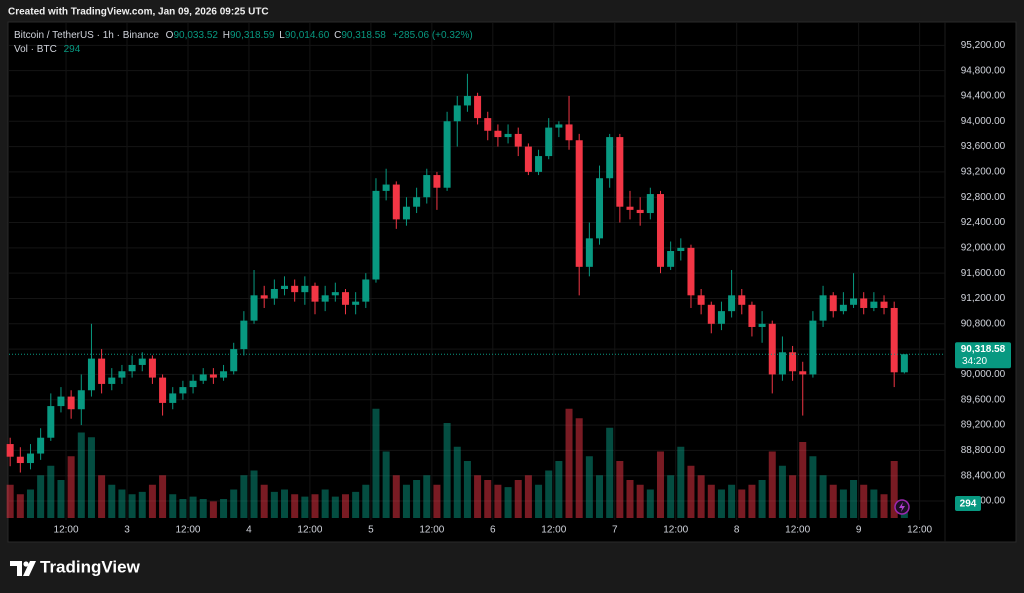  I want to click on y-tick-label: 94,800.00, so click(983, 70).